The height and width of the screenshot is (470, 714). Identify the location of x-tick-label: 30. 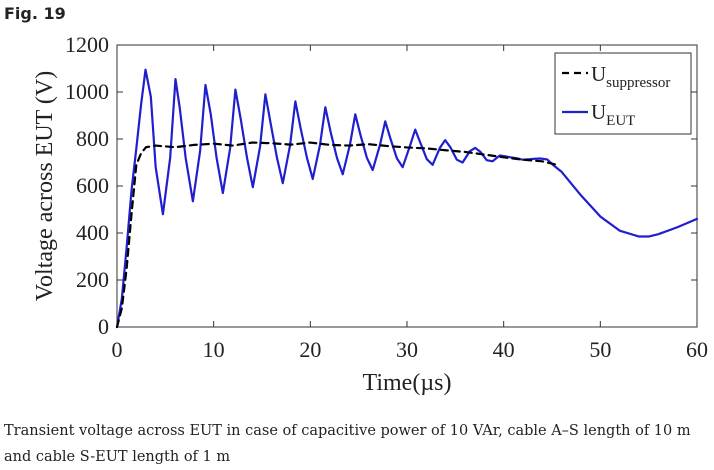
(407, 349).